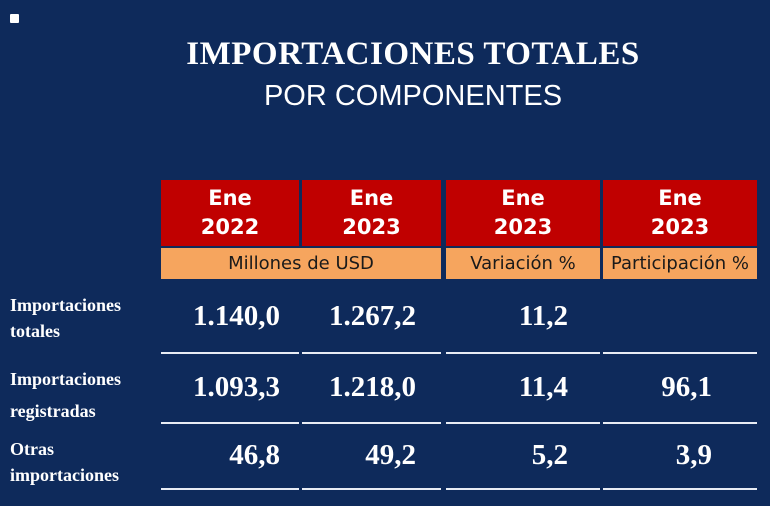 The height and width of the screenshot is (506, 770). I want to click on row-label: Otras, so click(32, 449).